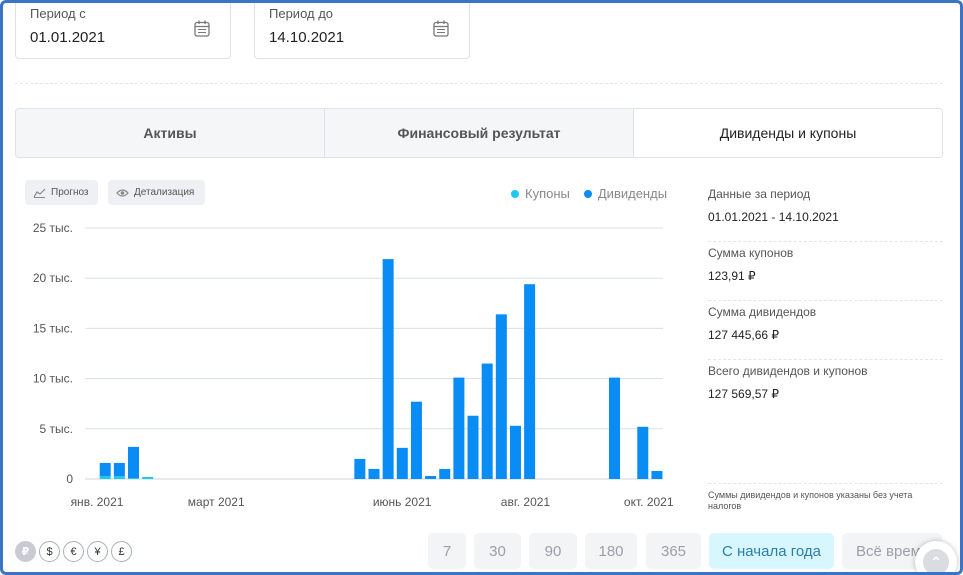 The width and height of the screenshot is (963, 575). Describe the element at coordinates (771, 551) in the screenshot. I see `period-ytd-button: С начала года` at that location.